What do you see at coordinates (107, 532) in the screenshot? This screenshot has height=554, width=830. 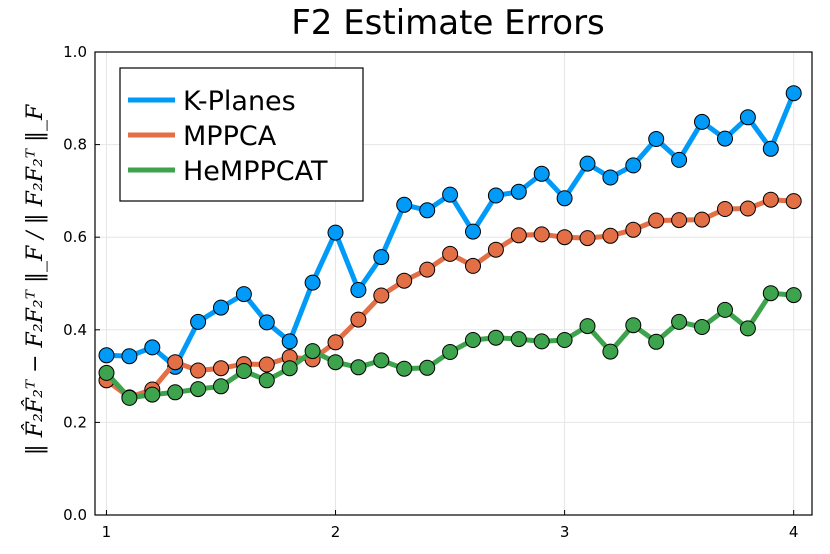 I see `x-tick-label: 1` at bounding box center [107, 532].